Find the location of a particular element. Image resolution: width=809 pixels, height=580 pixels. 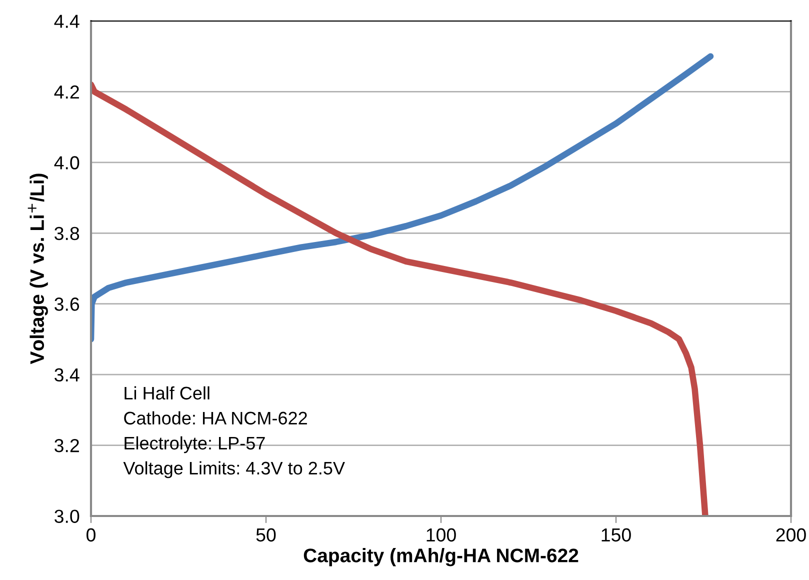

y-tick-label: 3.2 is located at coordinates (66, 445).